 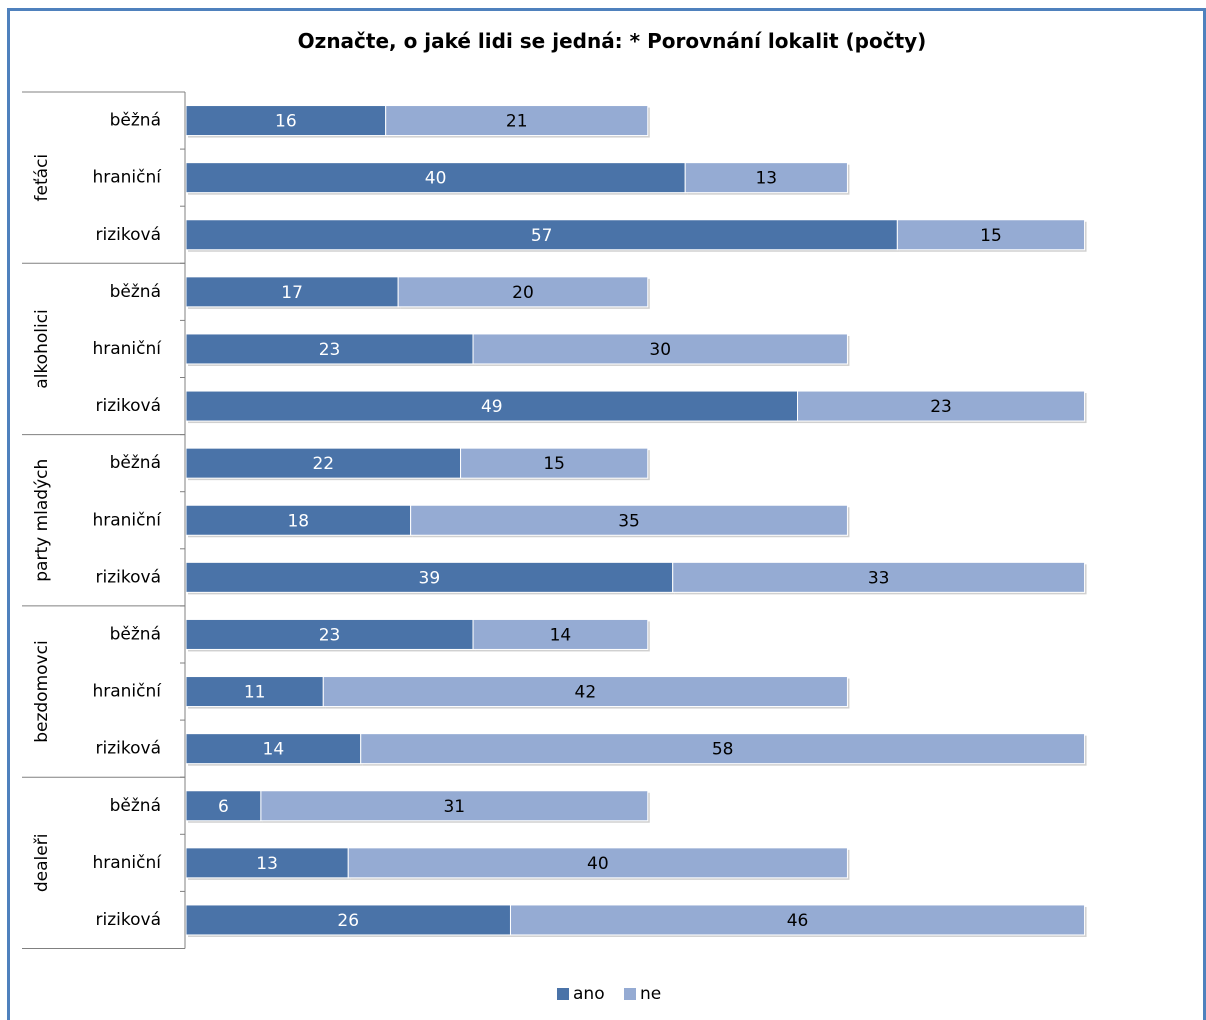 I want to click on data-label: 17, so click(x=292, y=293).